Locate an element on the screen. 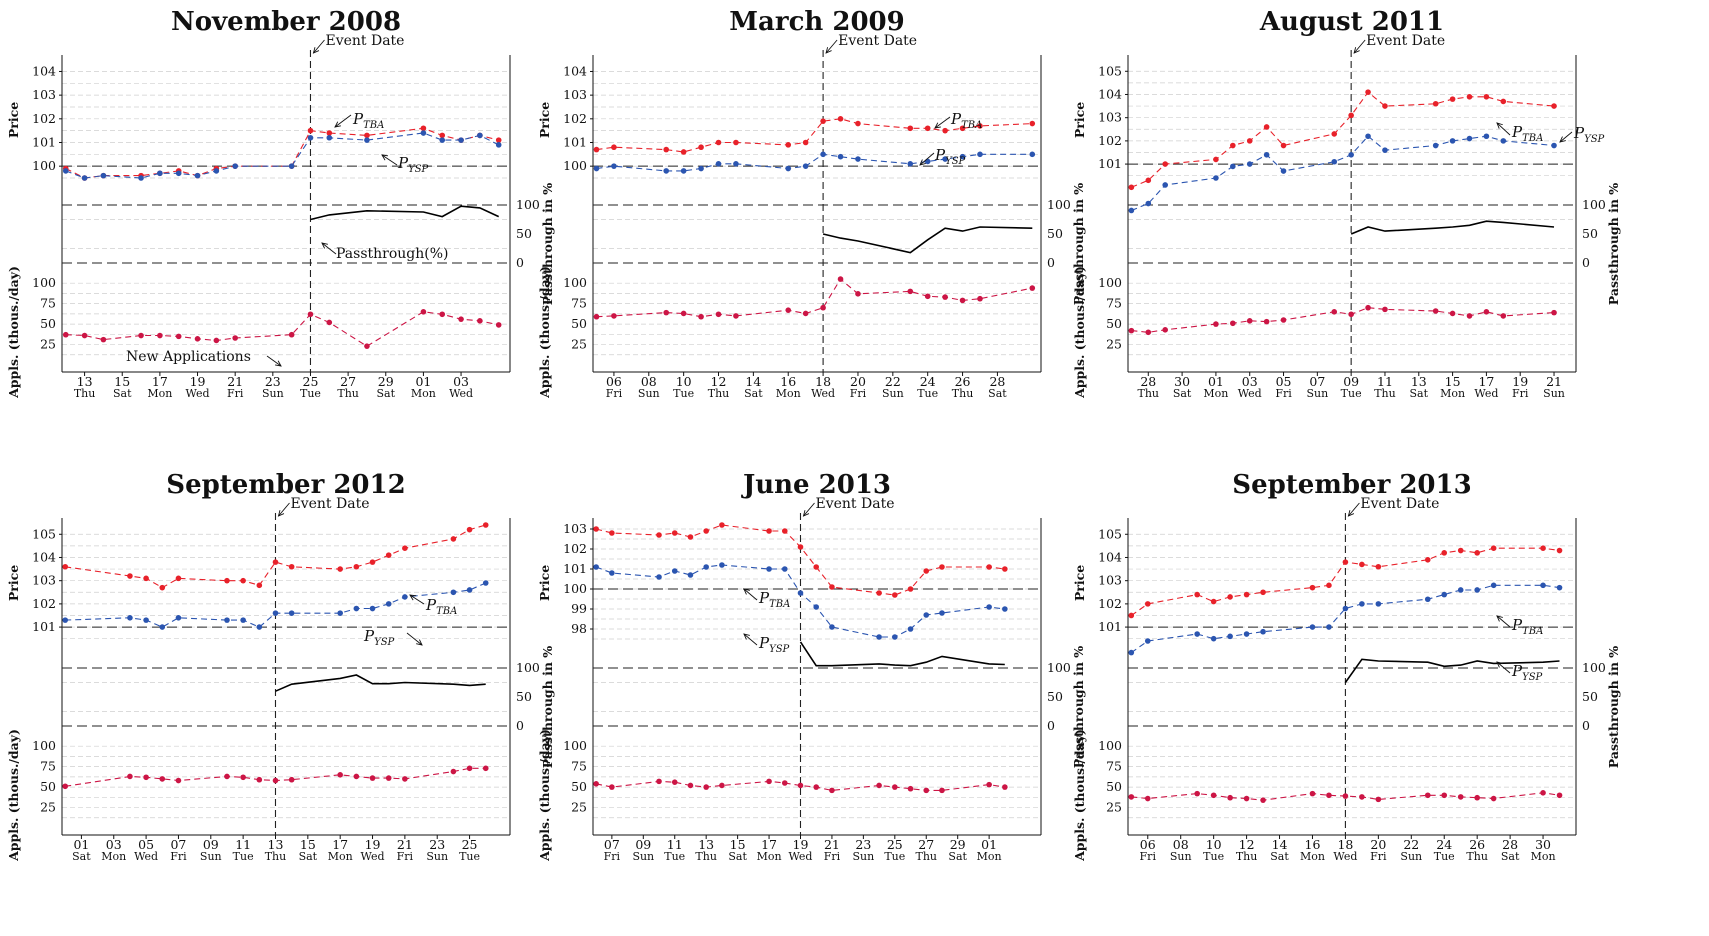 This screenshot has width=1709, height=936. x-tick-date: 07 is located at coordinates (178, 844).